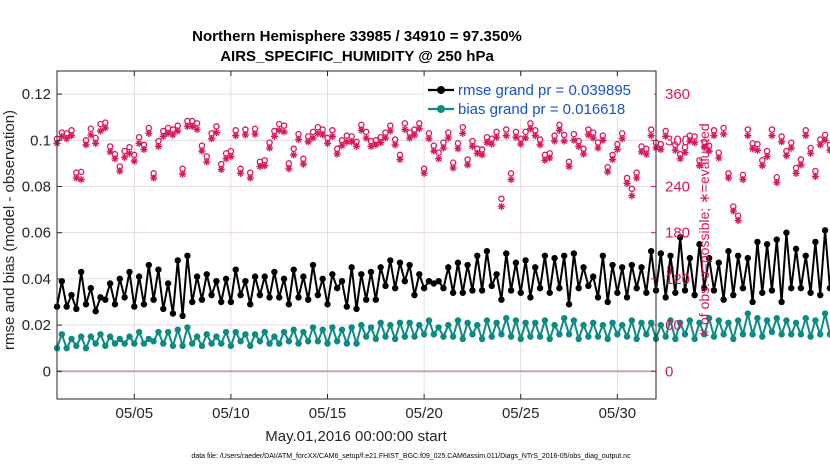  What do you see at coordinates (328, 413) in the screenshot?
I see `x-tick-label: 05/15` at bounding box center [328, 413].